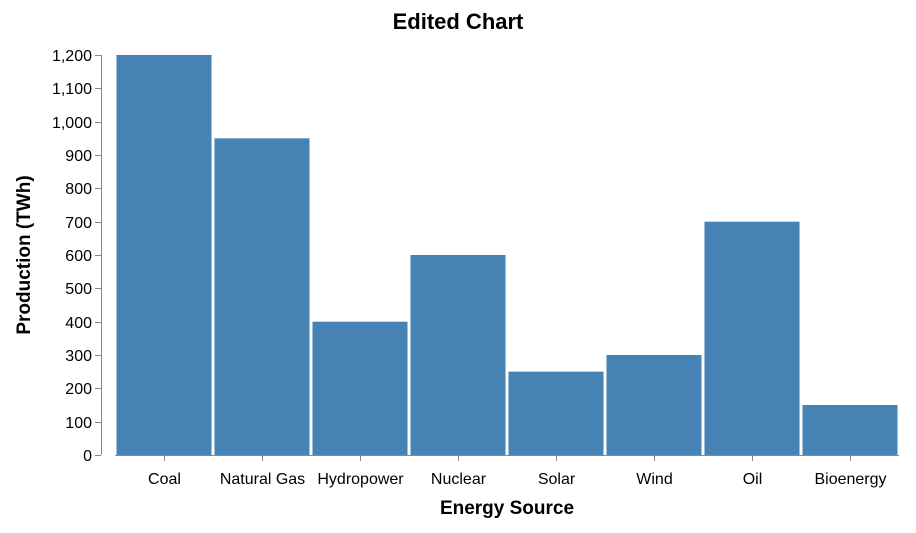  What do you see at coordinates (78, 356) in the screenshot?
I see `y-tick-label: 300` at bounding box center [78, 356].